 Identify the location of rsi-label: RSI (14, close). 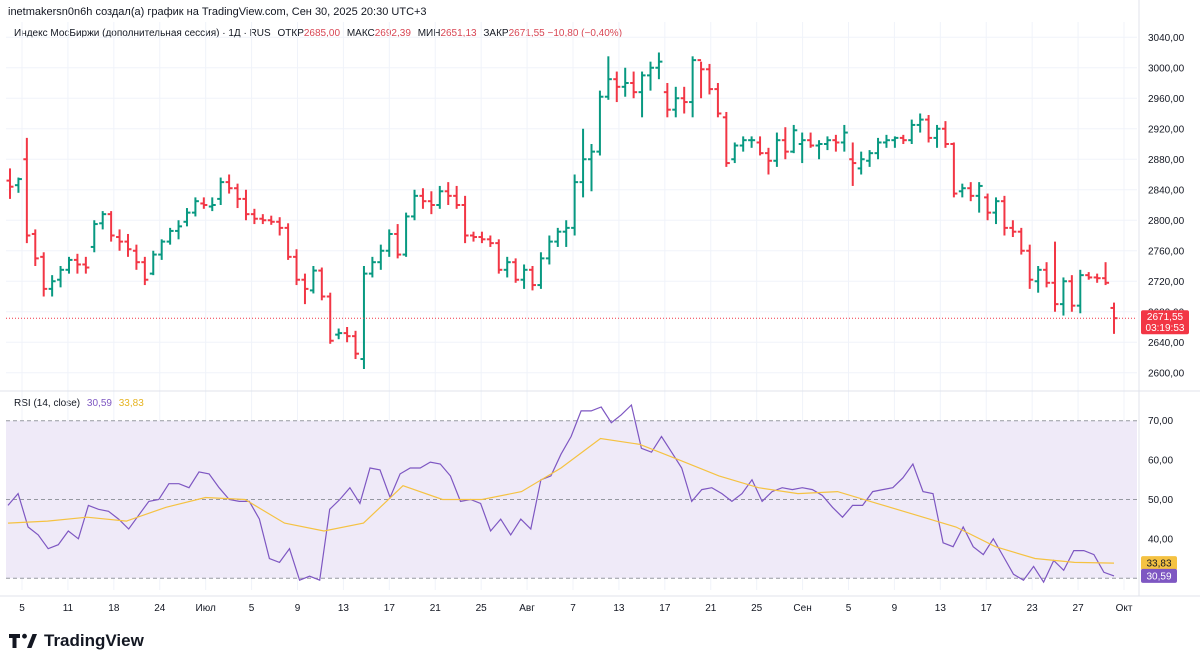
(47, 403).